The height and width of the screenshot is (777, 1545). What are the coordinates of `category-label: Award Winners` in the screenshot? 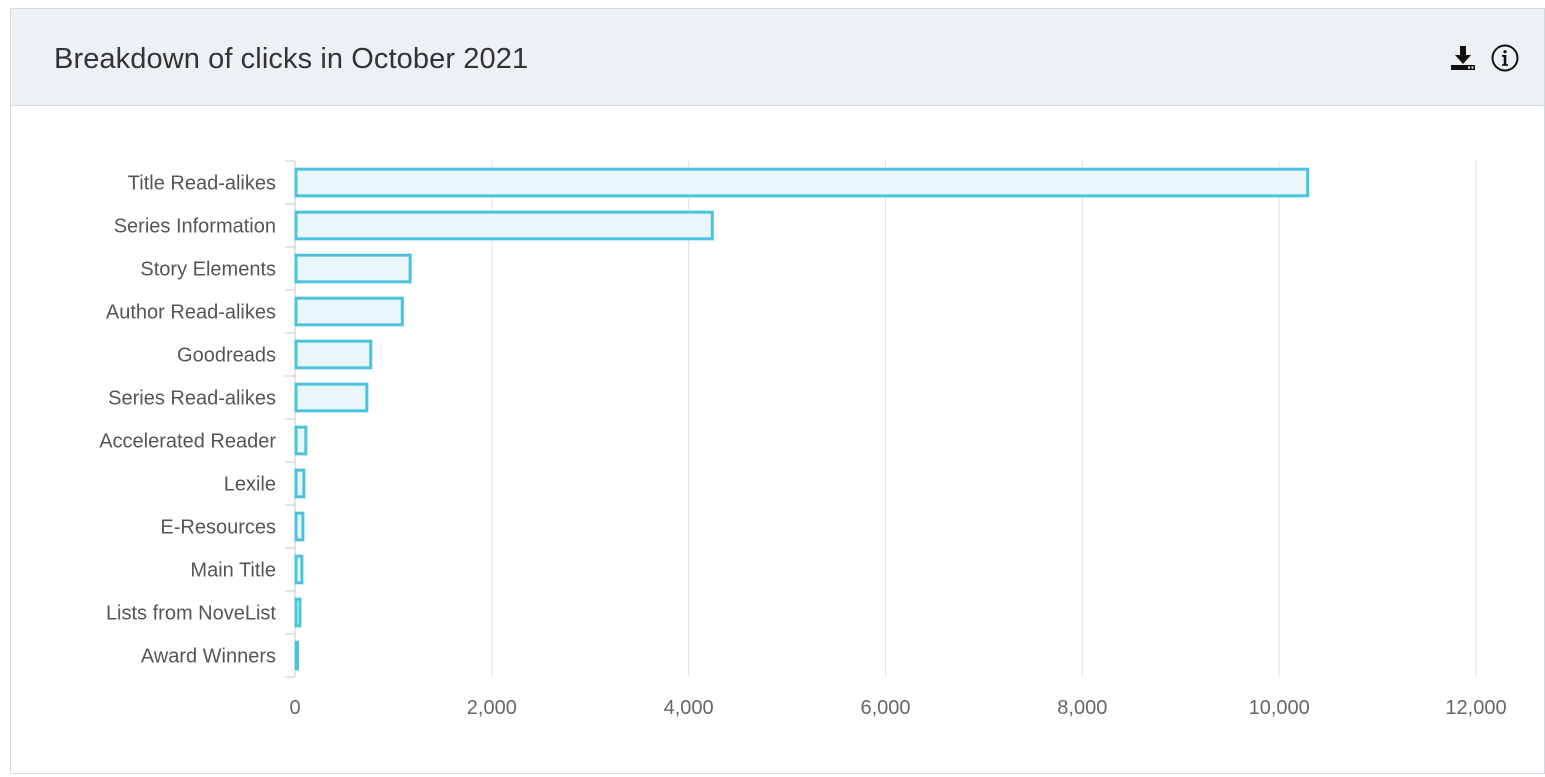 It's located at (208, 657).